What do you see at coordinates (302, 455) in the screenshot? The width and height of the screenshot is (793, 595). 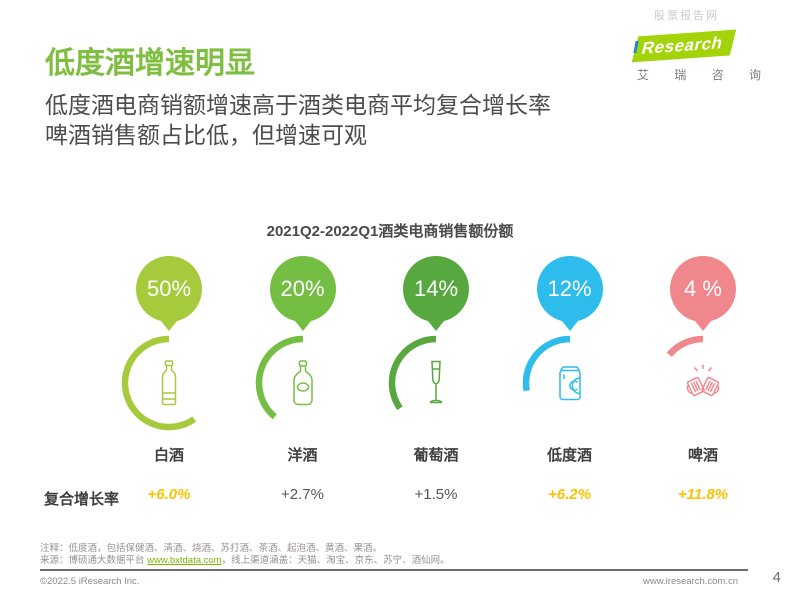 I see `category-label: 洋酒` at bounding box center [302, 455].